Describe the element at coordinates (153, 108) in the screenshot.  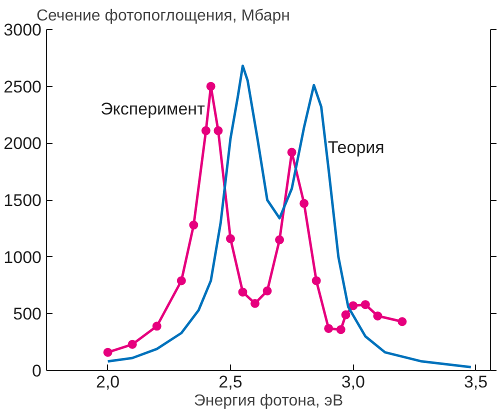
I see `series-label: Эксперимент` at that location.